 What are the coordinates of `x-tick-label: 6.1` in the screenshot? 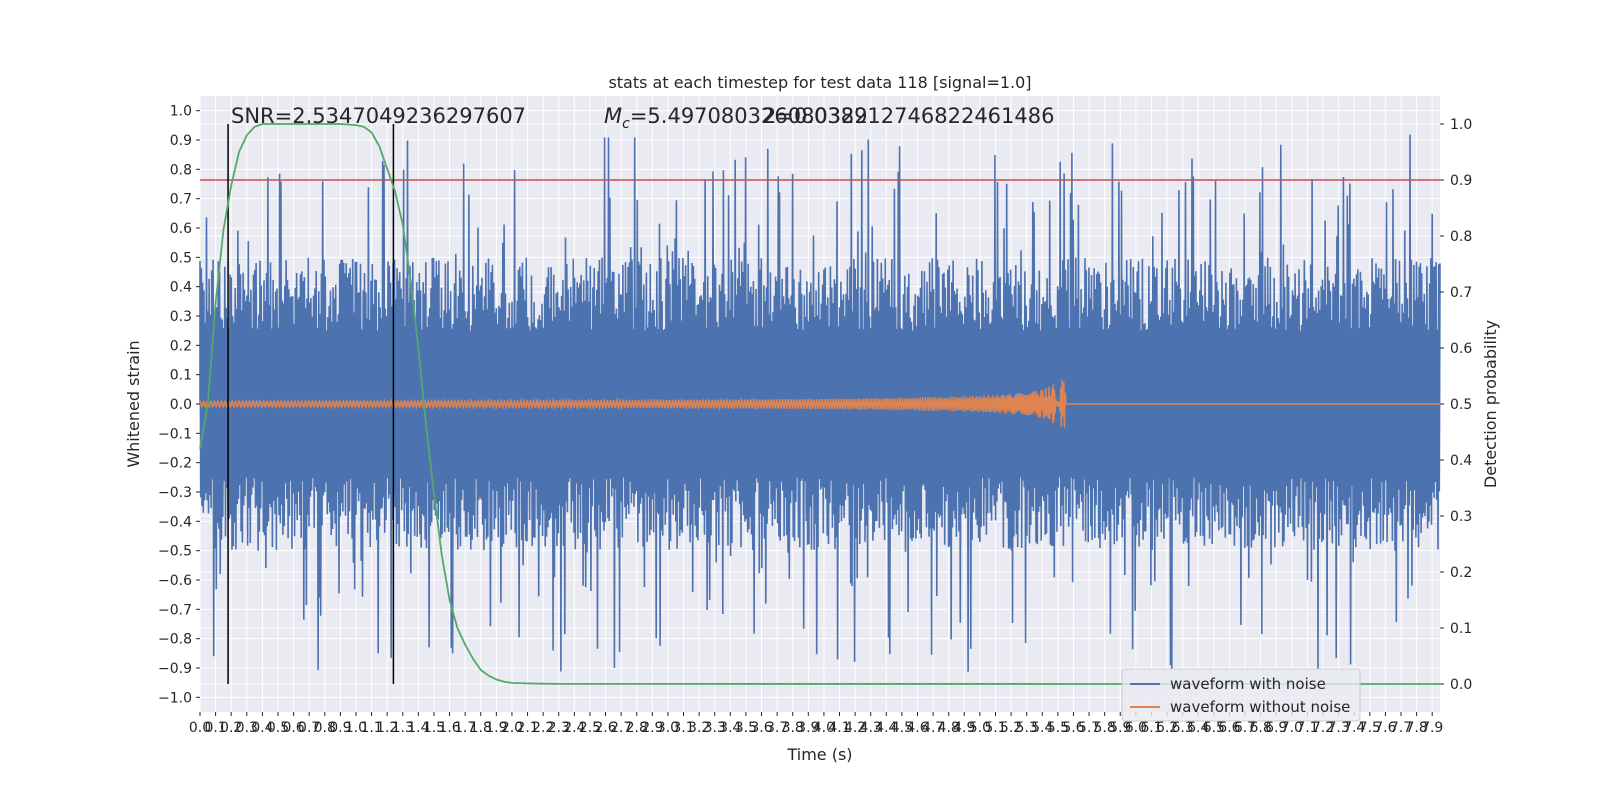 It's located at (1151, 728).